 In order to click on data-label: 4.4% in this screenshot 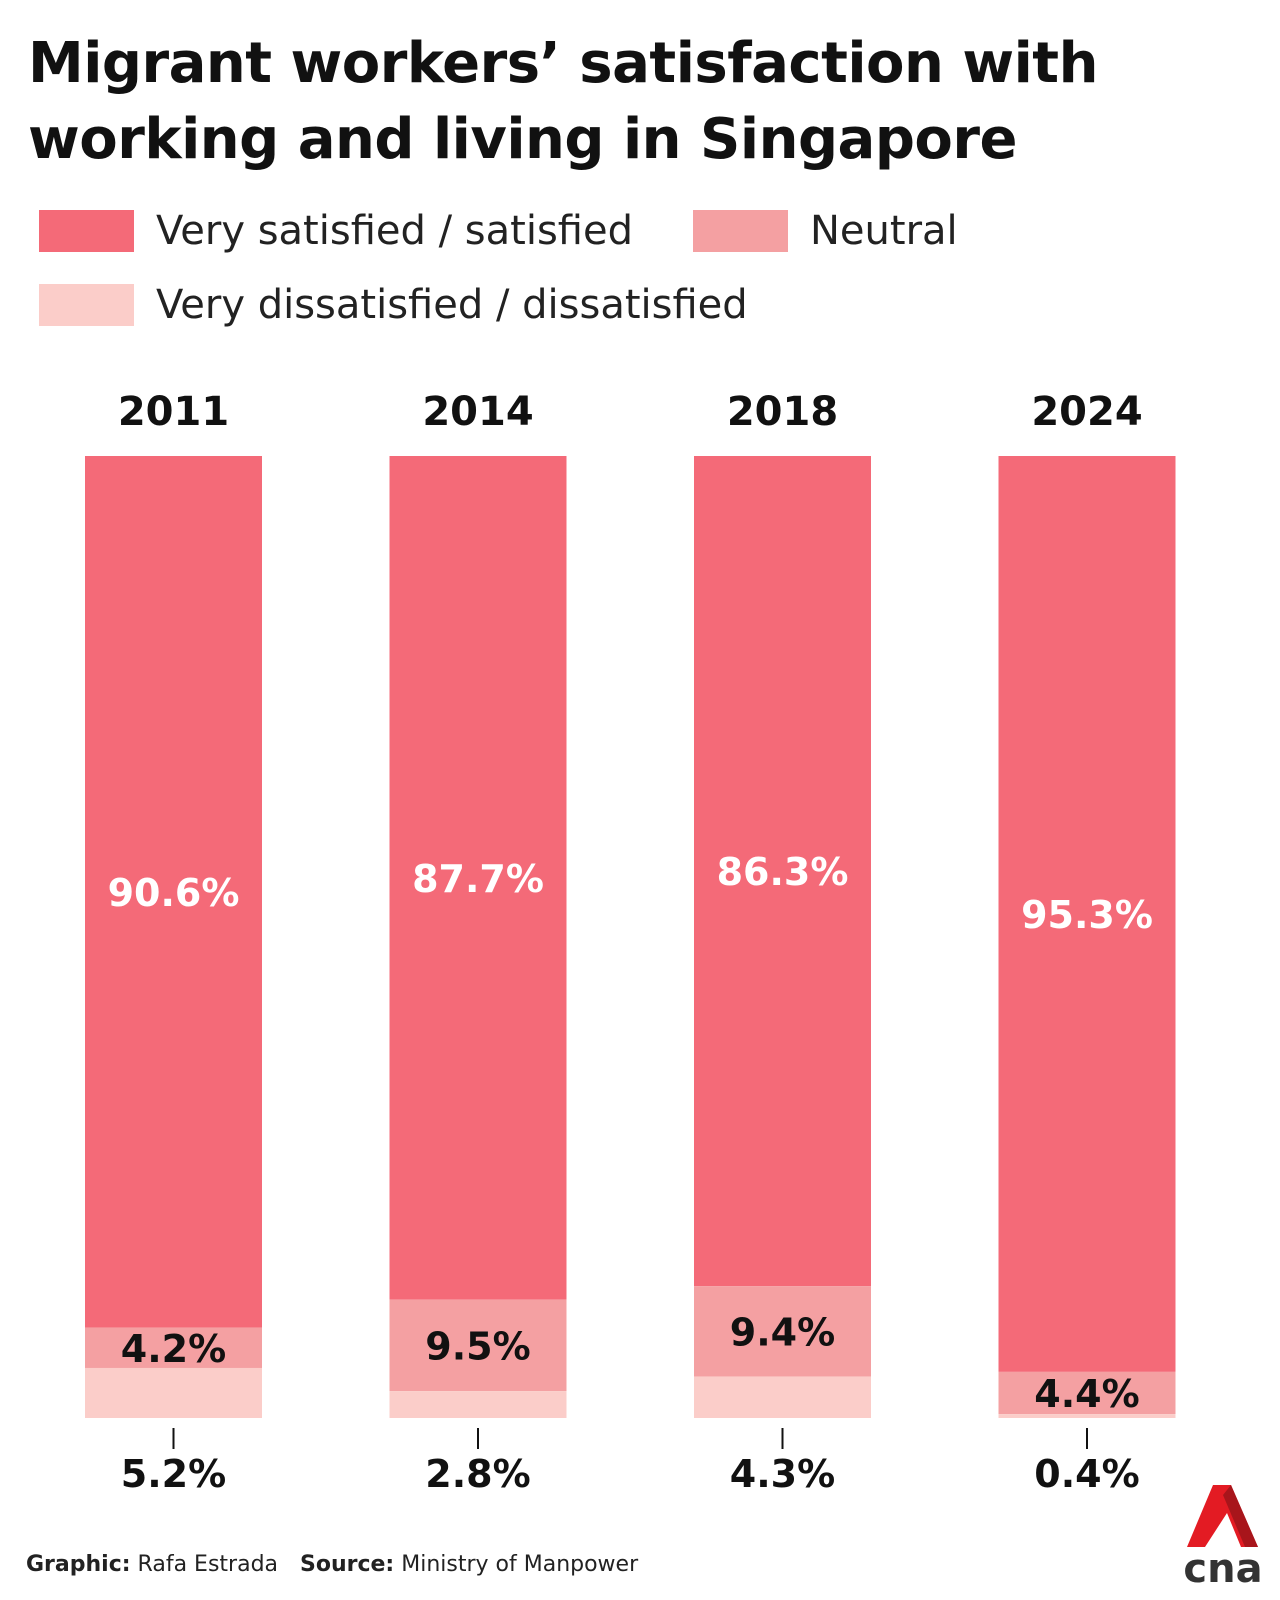, I will do `click(1086, 1394)`.